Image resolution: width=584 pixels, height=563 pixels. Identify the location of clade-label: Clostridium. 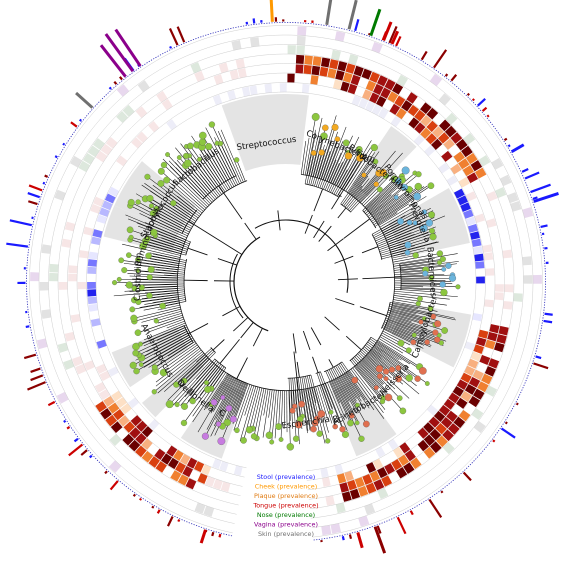
(139, 276).